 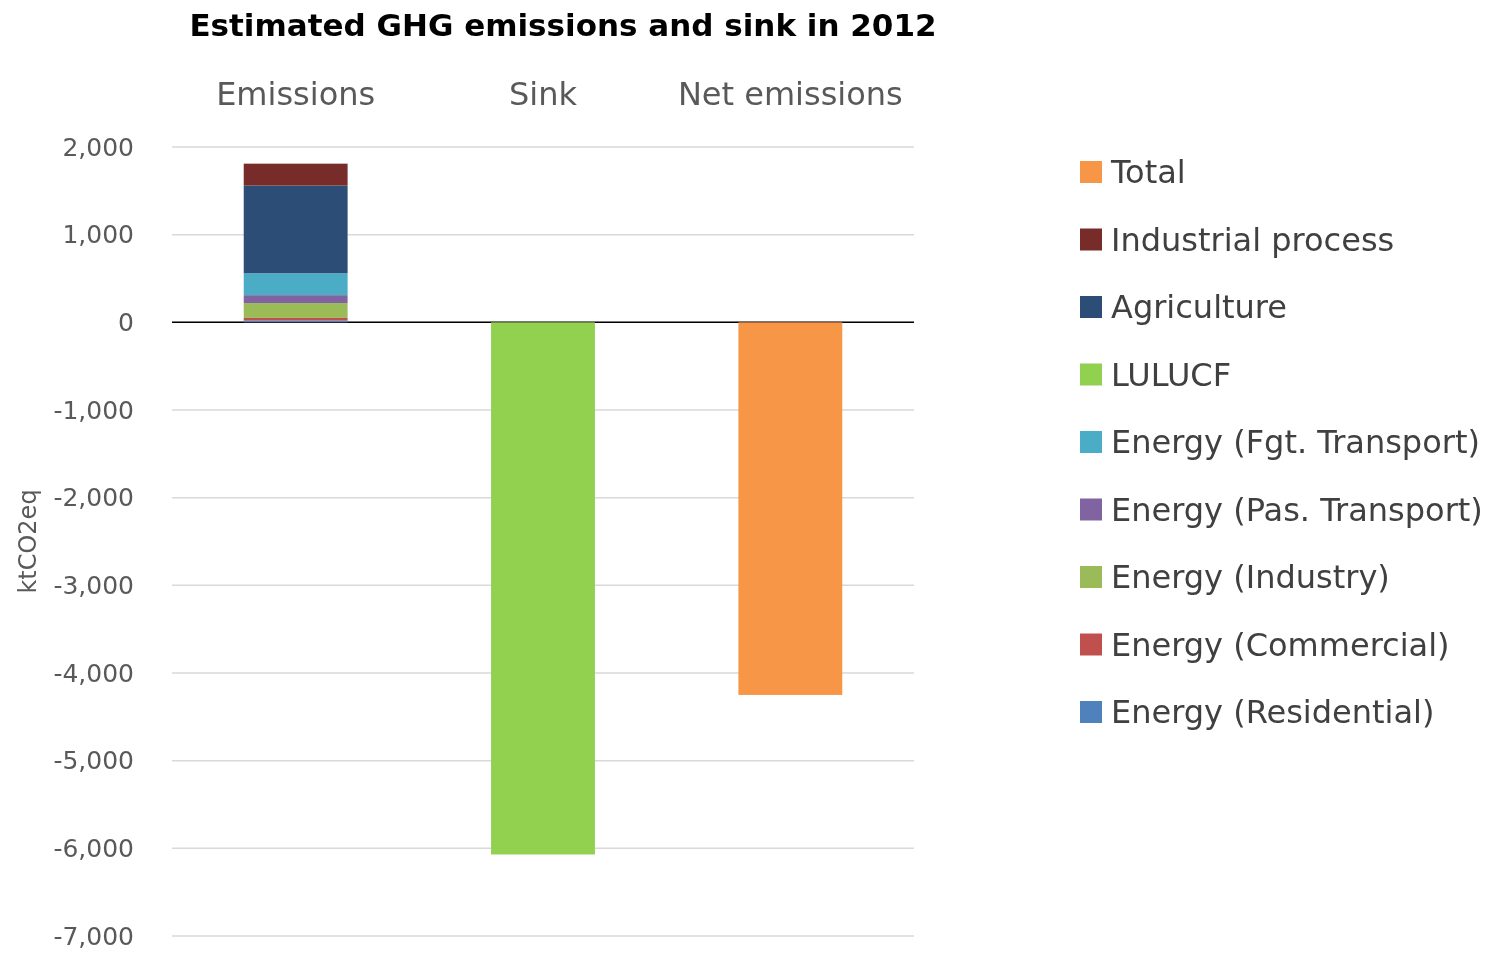 I want to click on legend-label: Energy (Pas. Transport), so click(x=1297, y=509).